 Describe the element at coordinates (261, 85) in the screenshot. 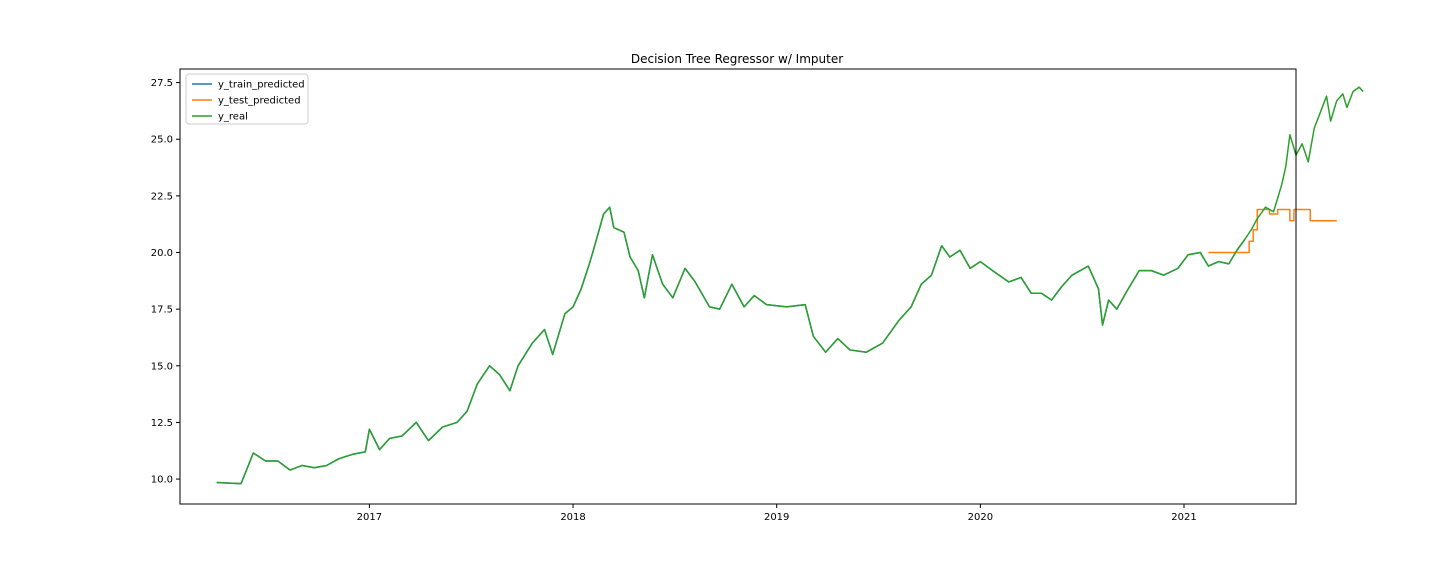

I see `legend-label: y_train_predicted` at that location.